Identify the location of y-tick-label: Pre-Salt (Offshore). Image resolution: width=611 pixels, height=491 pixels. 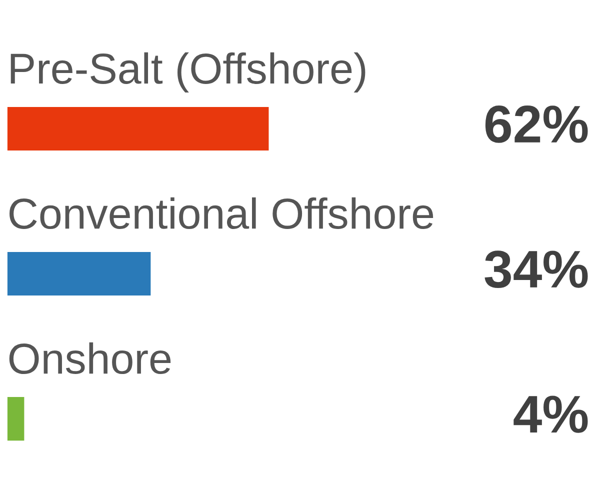
(188, 72).